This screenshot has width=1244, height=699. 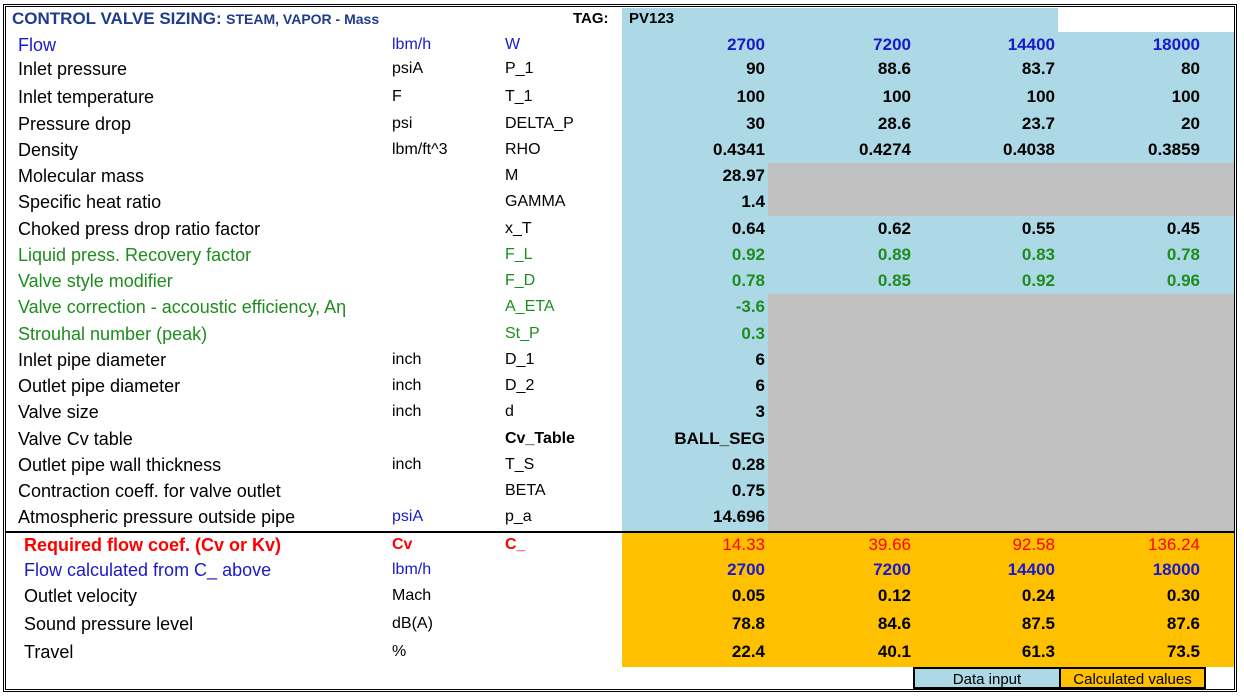 What do you see at coordinates (149, 491) in the screenshot?
I see `row-label: Contraction coeff. for valve outlet` at bounding box center [149, 491].